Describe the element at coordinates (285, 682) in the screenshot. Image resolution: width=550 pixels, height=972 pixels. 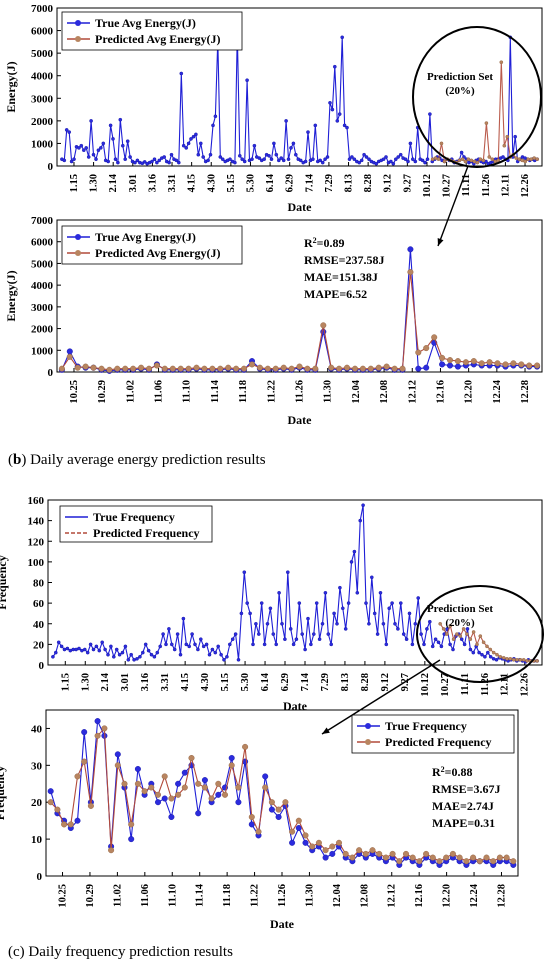
I see `x-tick-label: 6.29` at that location.